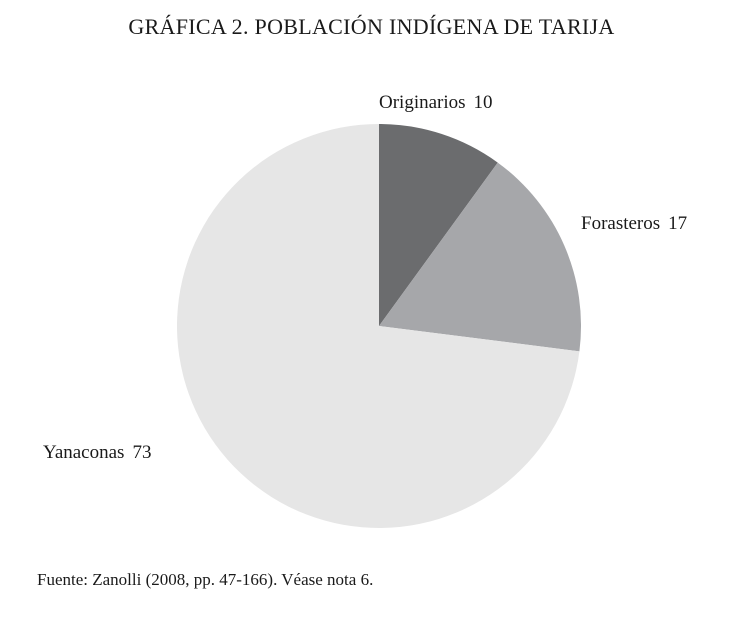 The height and width of the screenshot is (617, 743). Describe the element at coordinates (422, 102) in the screenshot. I see `slice-name: Originarios` at that location.